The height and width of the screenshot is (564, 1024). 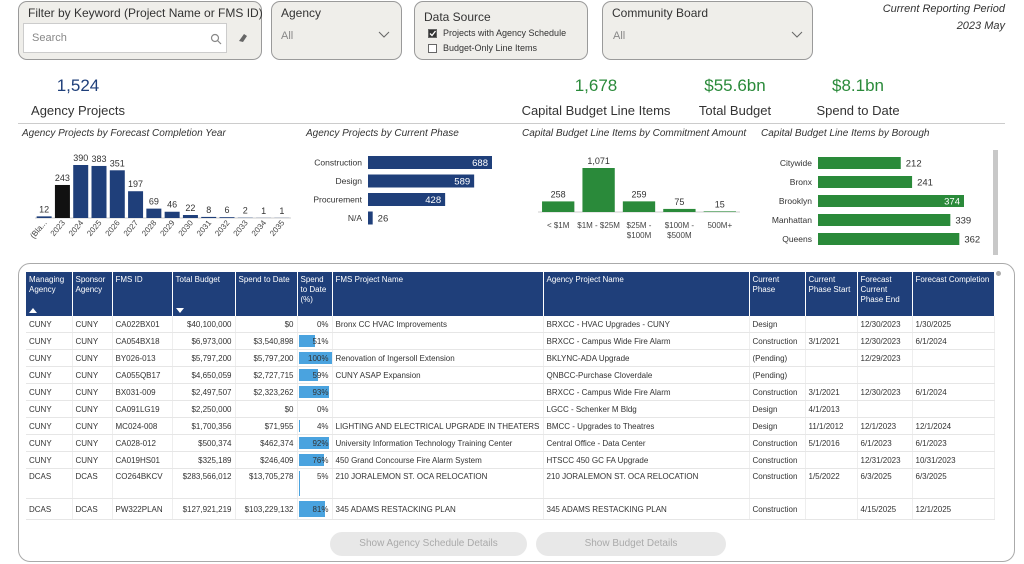 What do you see at coordinates (438, 294) in the screenshot?
I see `column-header: FMS Project Name` at bounding box center [438, 294].